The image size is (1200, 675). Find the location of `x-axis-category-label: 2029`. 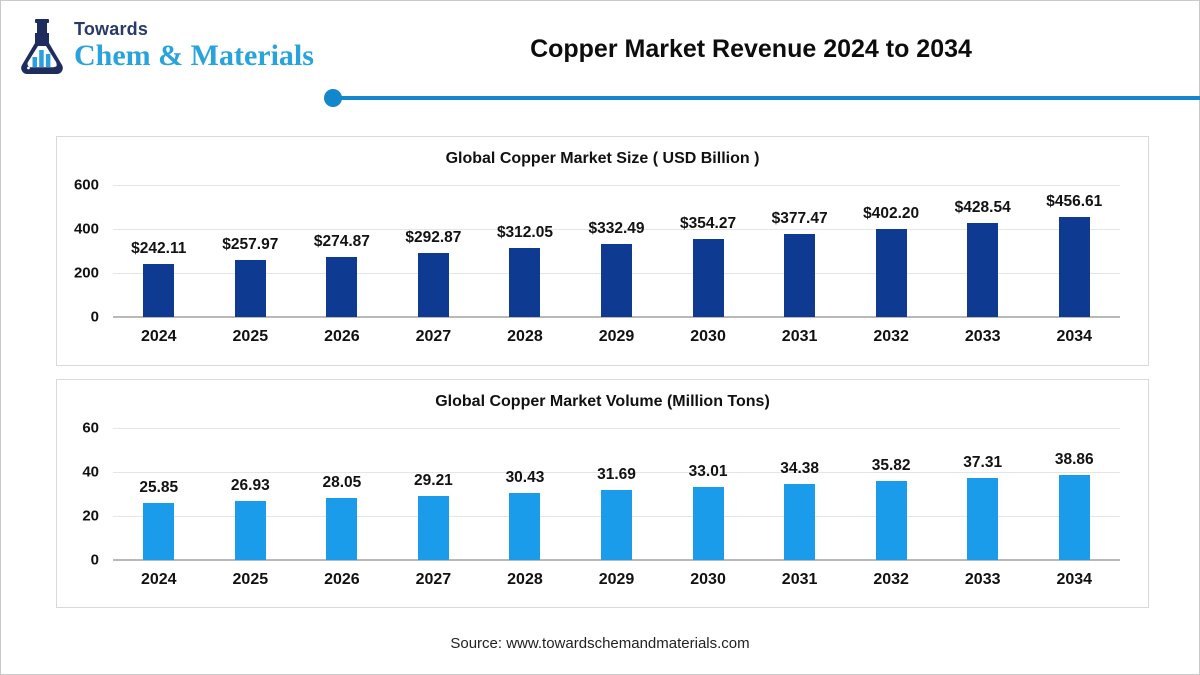

x-axis-category-label: 2029 is located at coordinates (616, 579).